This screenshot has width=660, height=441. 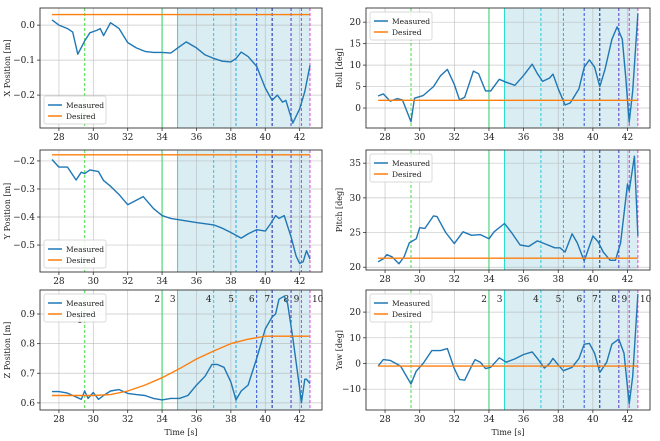 What do you see at coordinates (579, 300) in the screenshot?
I see `event-label-6: 6` at bounding box center [579, 300].